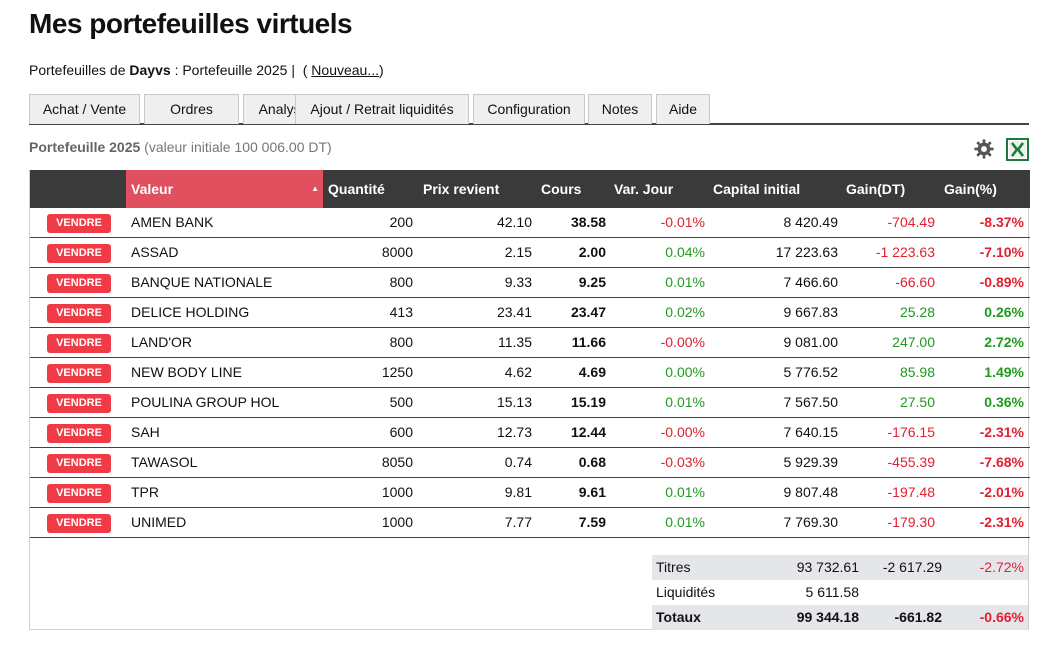  What do you see at coordinates (461, 189) in the screenshot?
I see `col-prix-revient: Prix revient` at bounding box center [461, 189].